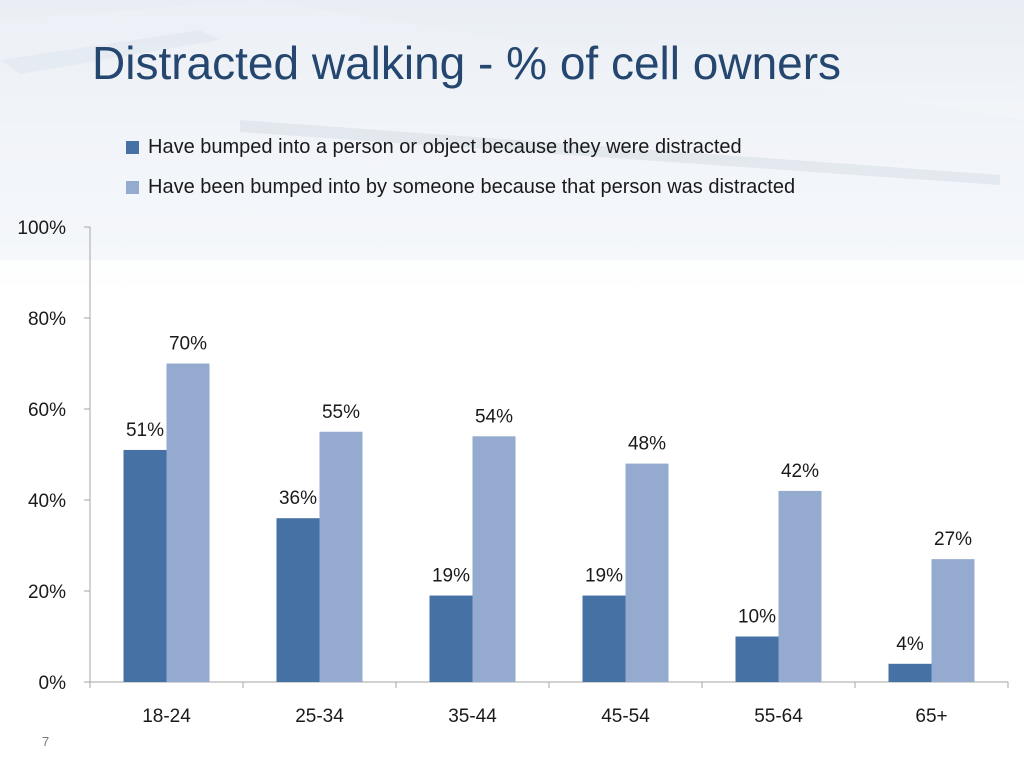  Describe the element at coordinates (188, 344) in the screenshot. I see `data-label: 70%` at that location.